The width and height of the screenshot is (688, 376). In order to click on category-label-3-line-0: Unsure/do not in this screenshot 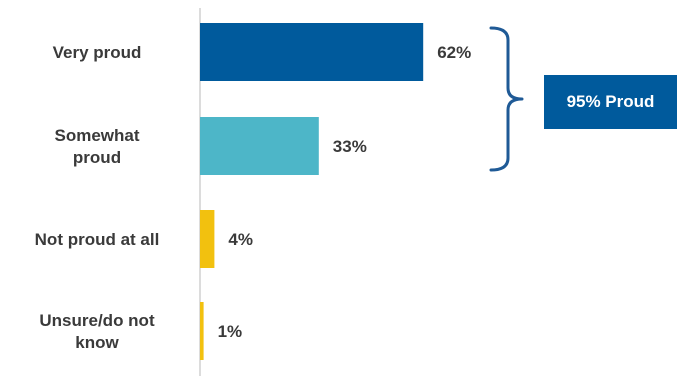, I will do `click(97, 320)`.